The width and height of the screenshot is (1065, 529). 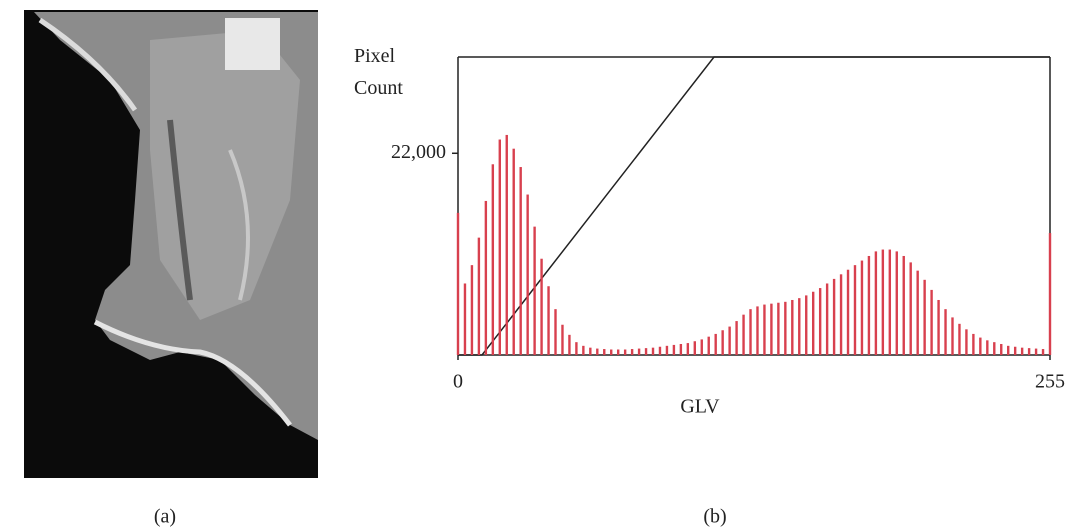 I want to click on x-tick-label: 255, so click(x=1050, y=382).